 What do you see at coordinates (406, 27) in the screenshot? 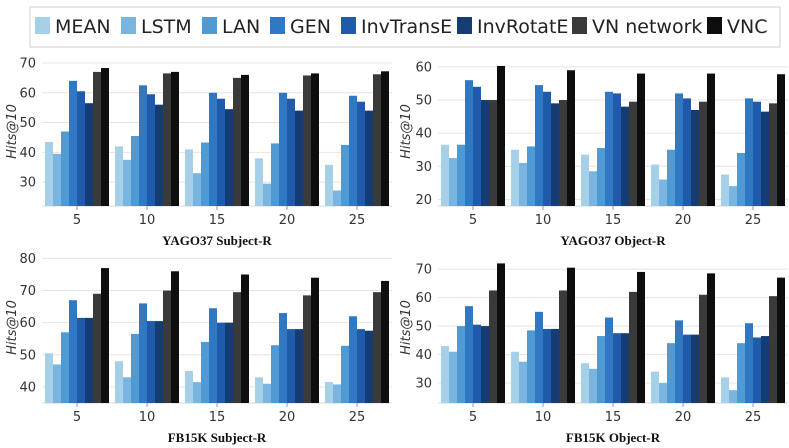
I see `legend-label: InvTransE` at bounding box center [406, 27].